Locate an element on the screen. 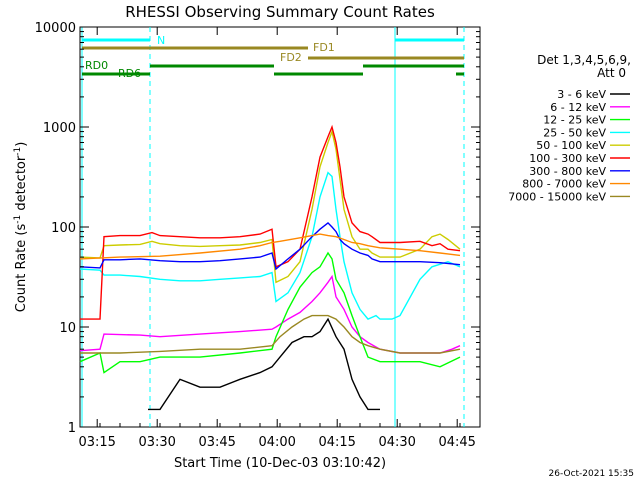  y-tick-label-3: 1000 is located at coordinates (59, 128).